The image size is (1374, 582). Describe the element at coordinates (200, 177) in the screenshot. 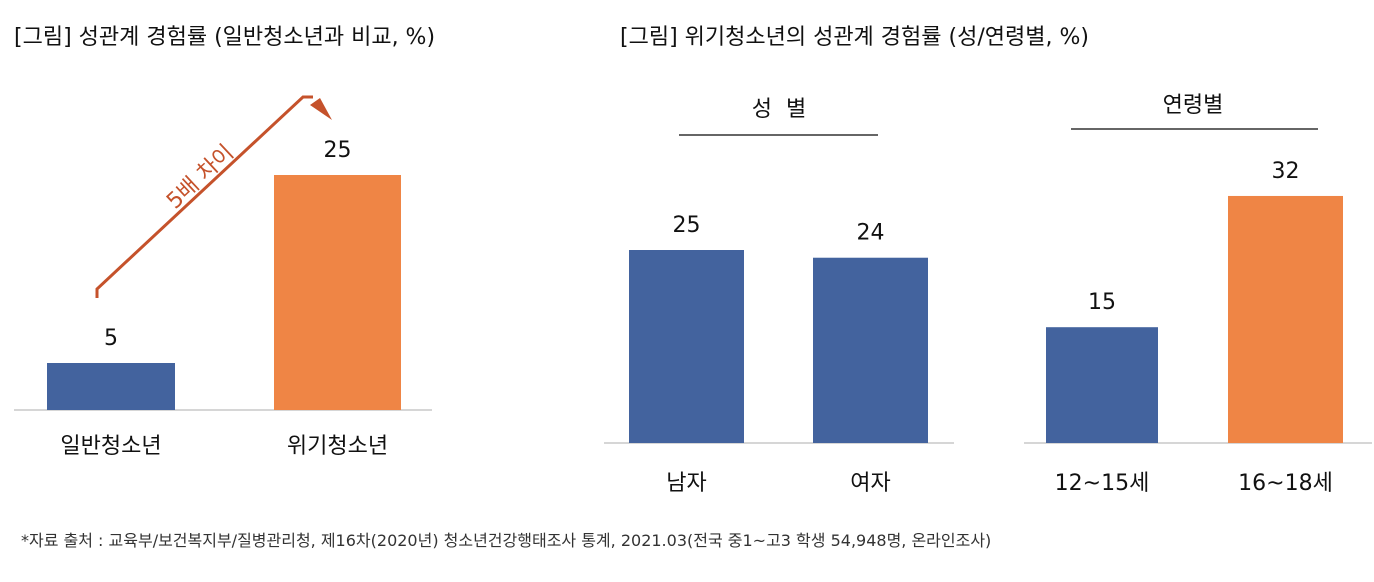

I see `difference-annotation: 5배 차이` at that location.